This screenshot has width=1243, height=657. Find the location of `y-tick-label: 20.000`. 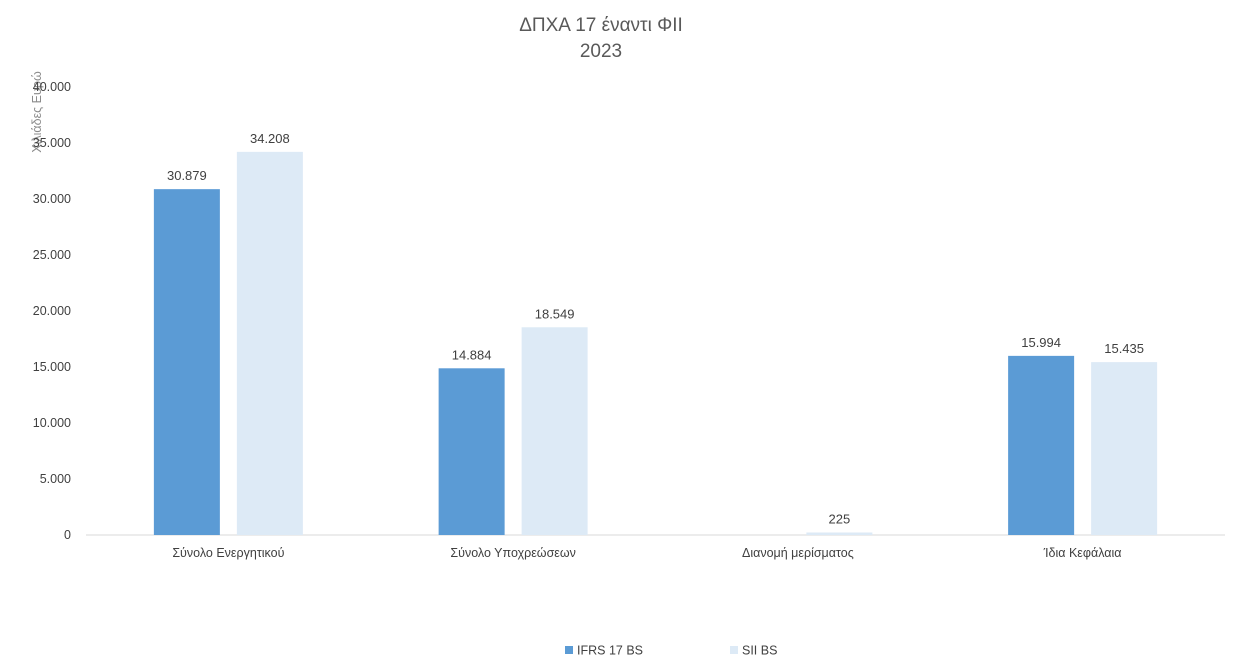

y-tick-label: 20.000 is located at coordinates (52, 311).